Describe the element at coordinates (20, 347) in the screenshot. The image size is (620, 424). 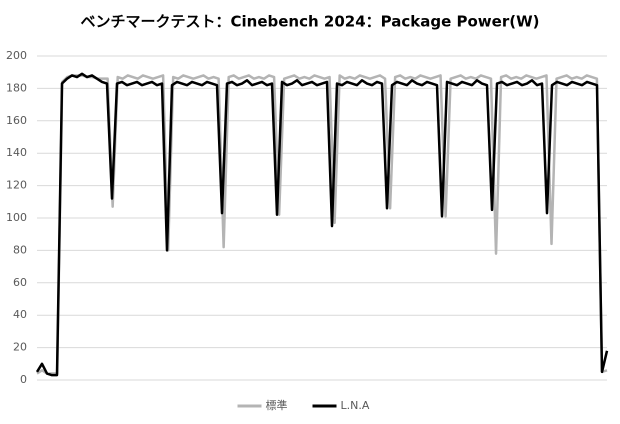
I see `y-tick-label: 20` at that location.